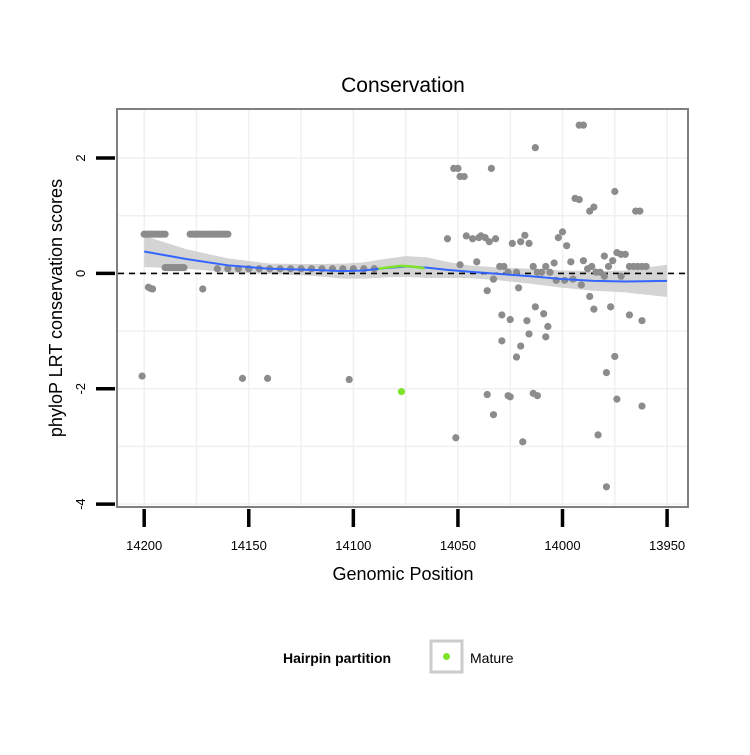 The width and height of the screenshot is (750, 755). What do you see at coordinates (144, 545) in the screenshot?
I see `x-tick-label: 14200` at bounding box center [144, 545].